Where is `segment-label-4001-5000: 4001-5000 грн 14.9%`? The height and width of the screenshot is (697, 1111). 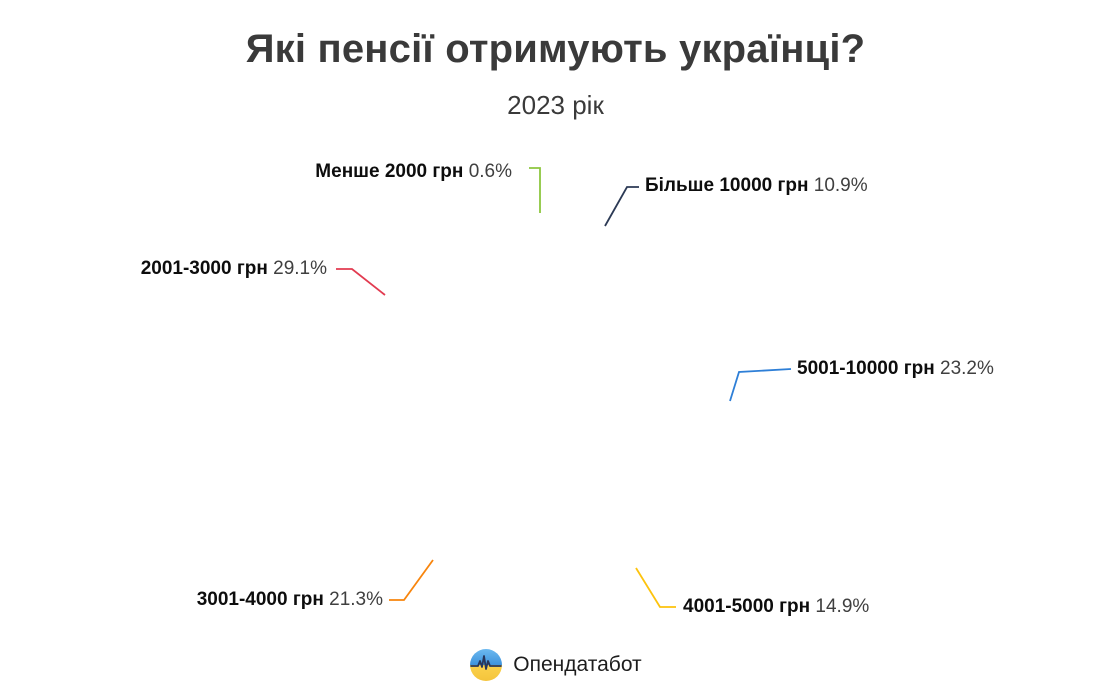 segment-label-4001-5000: 4001-5000 грн 14.9% is located at coordinates (776, 607).